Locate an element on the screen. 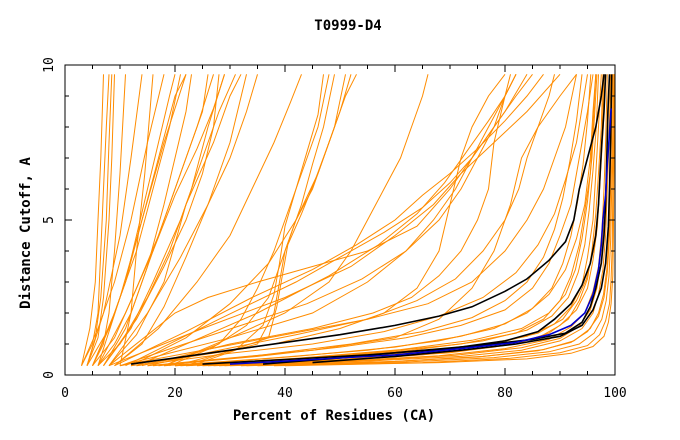 The image size is (680, 440). x-tick-label: 40 is located at coordinates (285, 393).